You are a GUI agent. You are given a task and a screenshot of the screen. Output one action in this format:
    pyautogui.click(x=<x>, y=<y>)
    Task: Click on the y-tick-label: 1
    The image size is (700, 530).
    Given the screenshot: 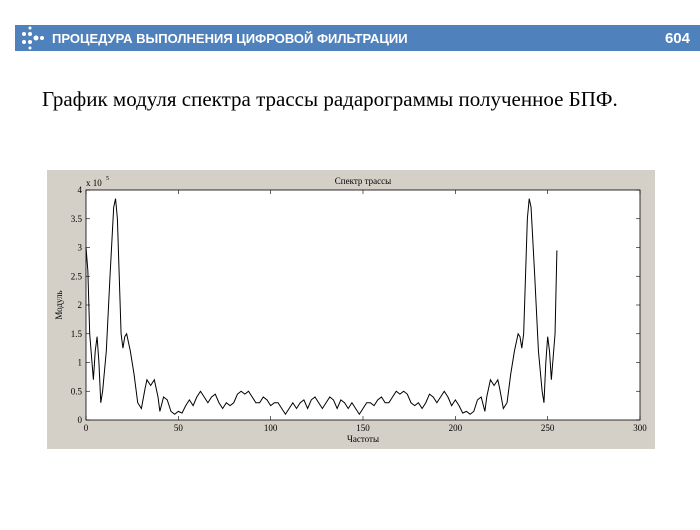 What is the action you would take?
    pyautogui.click(x=80, y=363)
    